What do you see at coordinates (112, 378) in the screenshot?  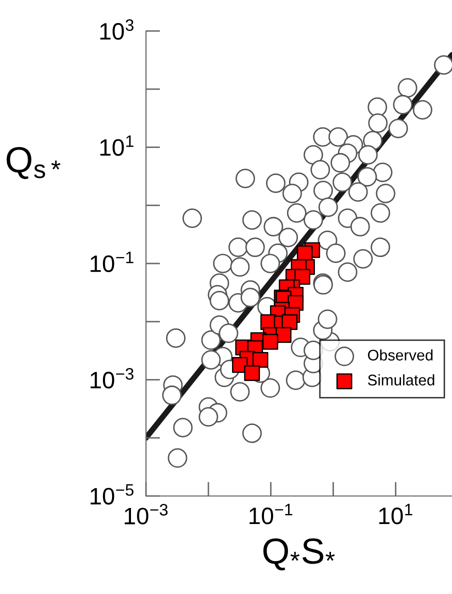 I see `y-tick-label: 10$^{−3}$` at bounding box center [112, 378].